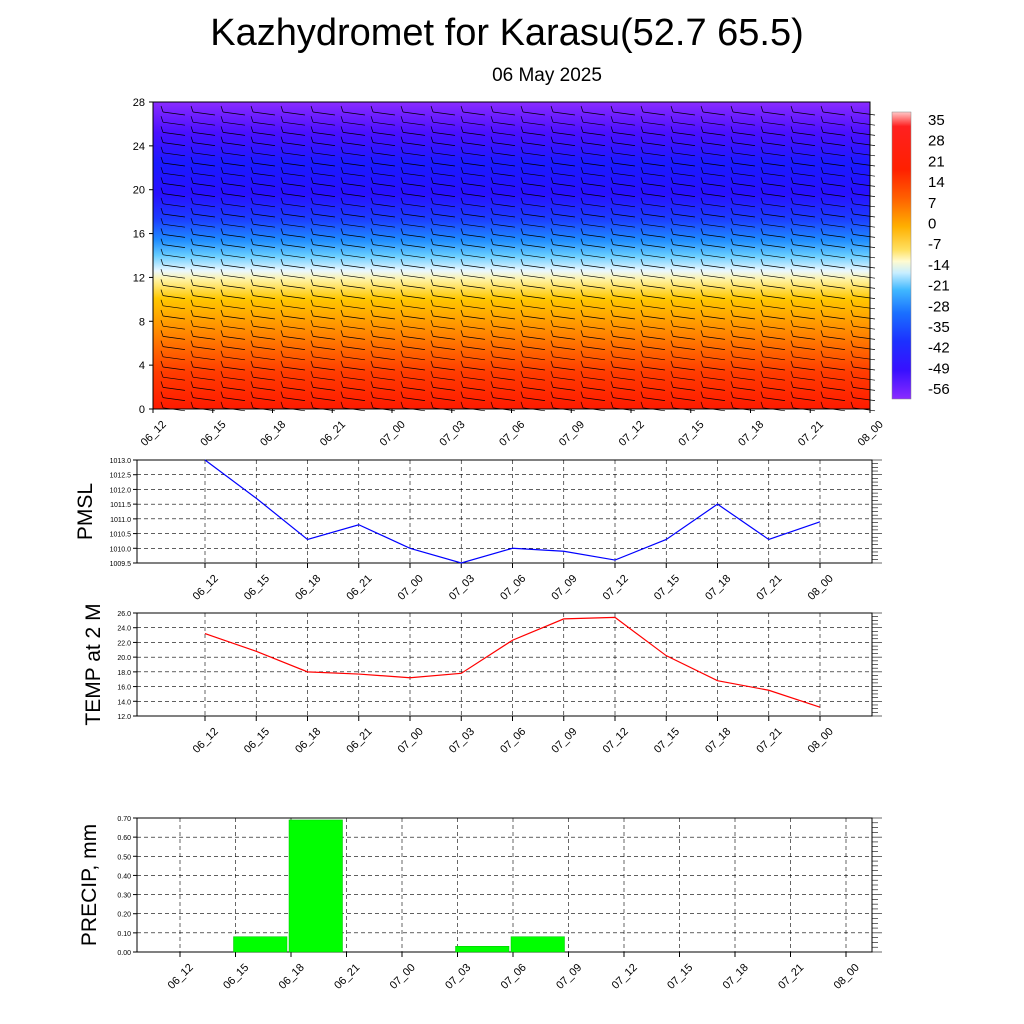 This screenshot has height=1024, width=1024. I want to click on x-tick-label: 07_12, so click(616, 741).